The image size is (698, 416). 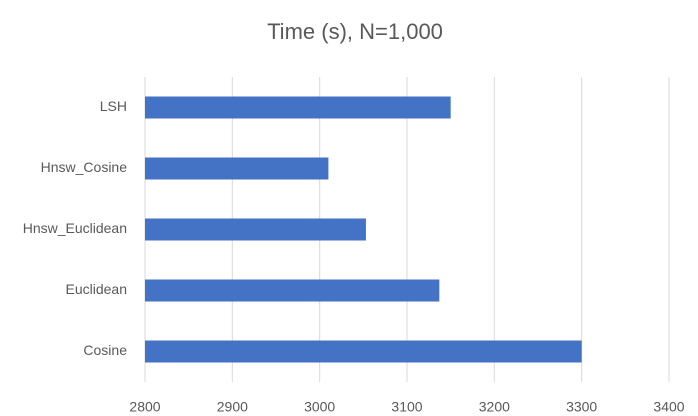 What do you see at coordinates (494, 407) in the screenshot?
I see `x-tick-label: 3200` at bounding box center [494, 407].